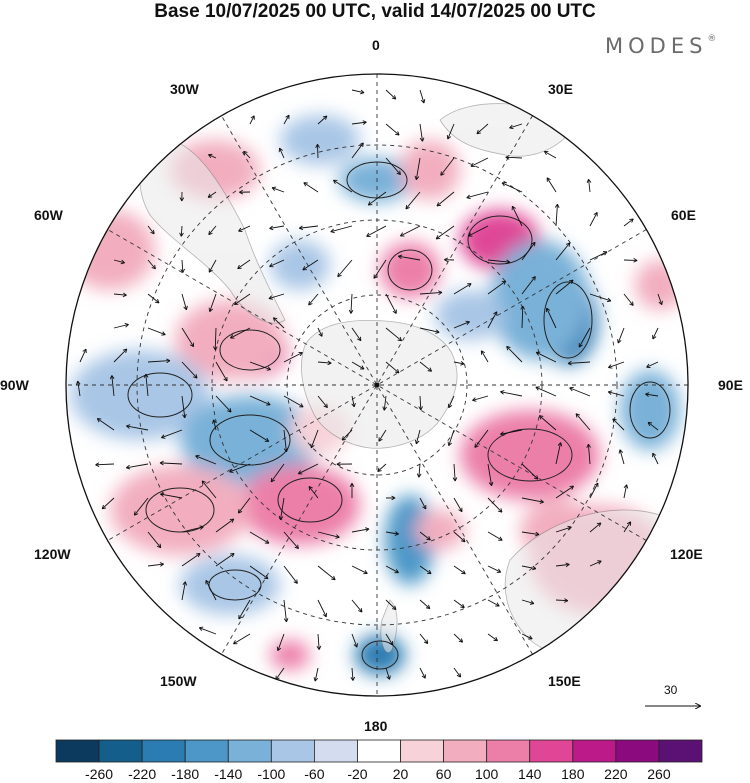 The width and height of the screenshot is (750, 783). Describe the element at coordinates (730, 385) in the screenshot. I see `lon-label-90e: 90E` at that location.